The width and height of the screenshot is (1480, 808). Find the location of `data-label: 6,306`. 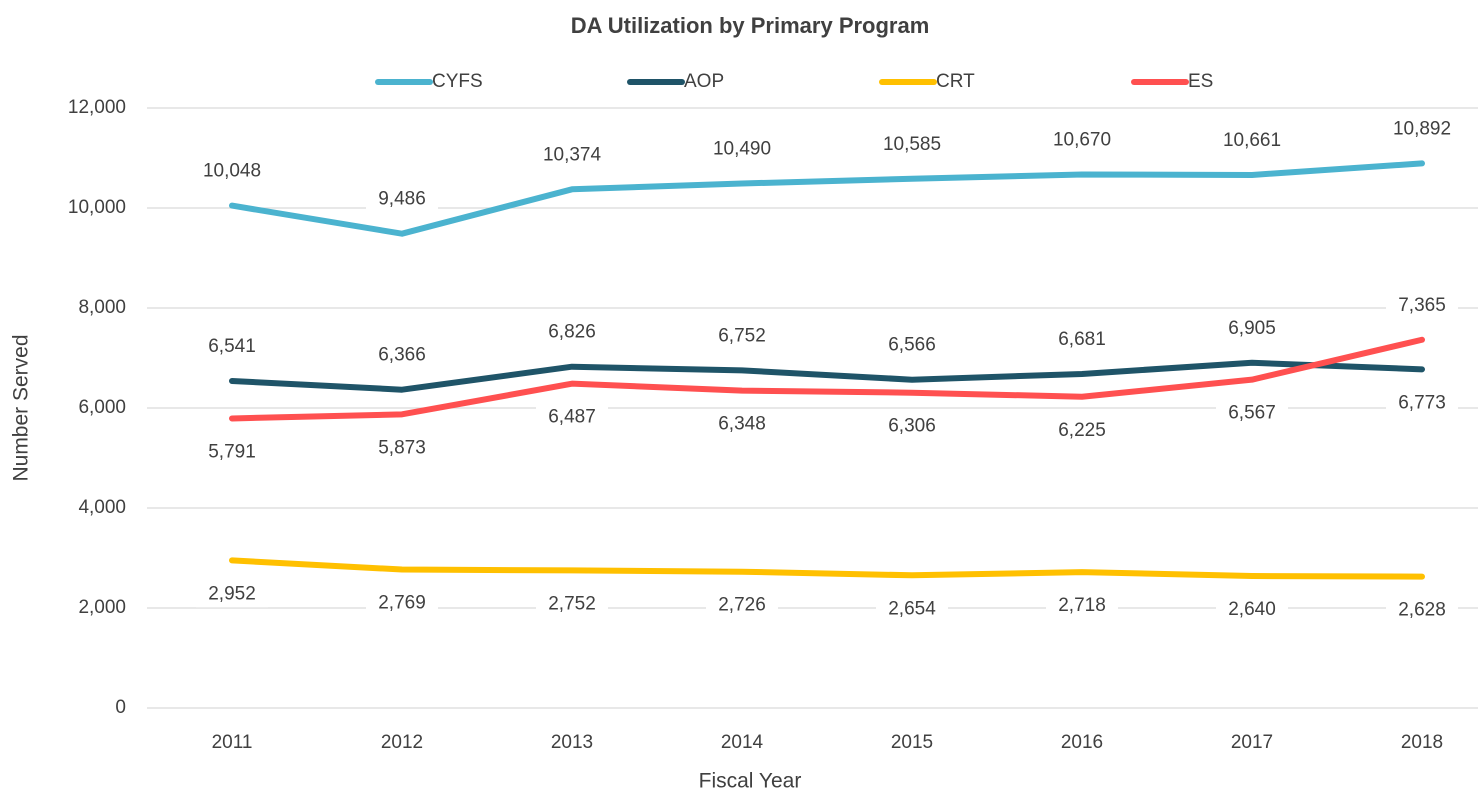

data-label: 6,306 is located at coordinates (912, 426).